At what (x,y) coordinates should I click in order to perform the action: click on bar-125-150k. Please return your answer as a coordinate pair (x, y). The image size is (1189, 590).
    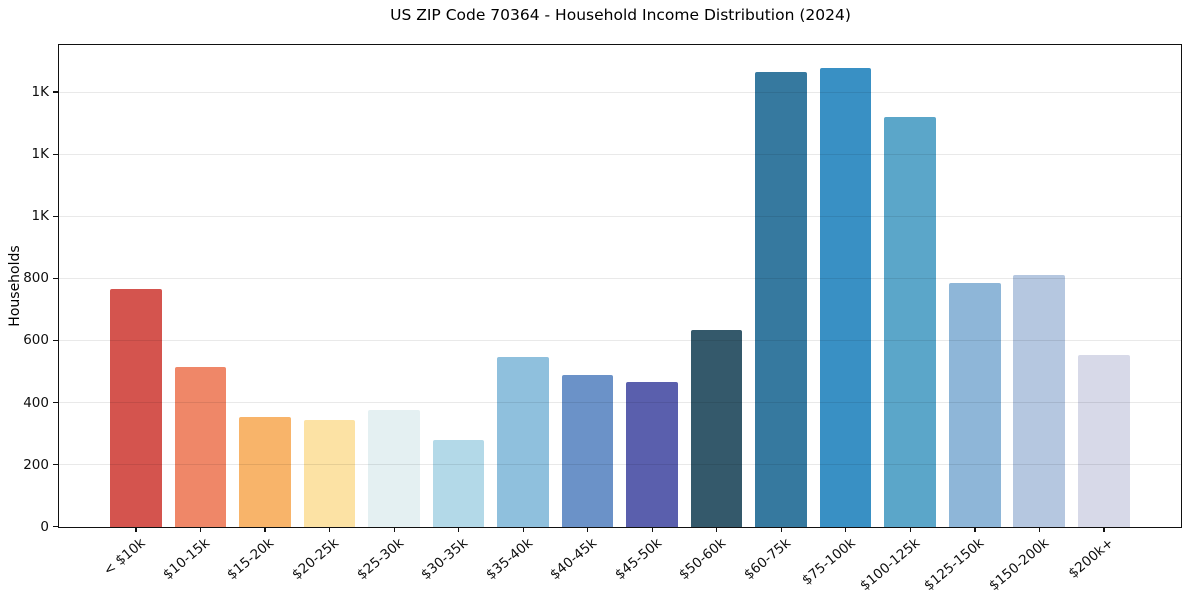
    Looking at the image, I should click on (974, 404).